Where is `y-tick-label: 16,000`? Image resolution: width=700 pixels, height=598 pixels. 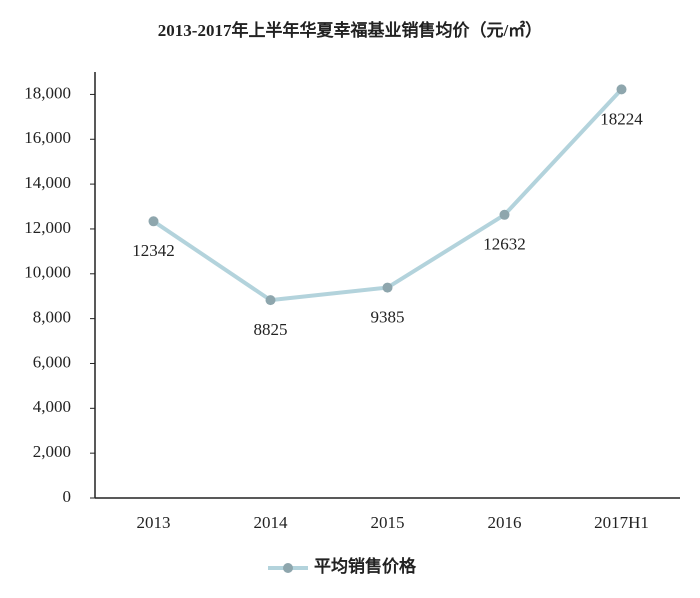
y-tick-label: 16,000 is located at coordinates (47, 137).